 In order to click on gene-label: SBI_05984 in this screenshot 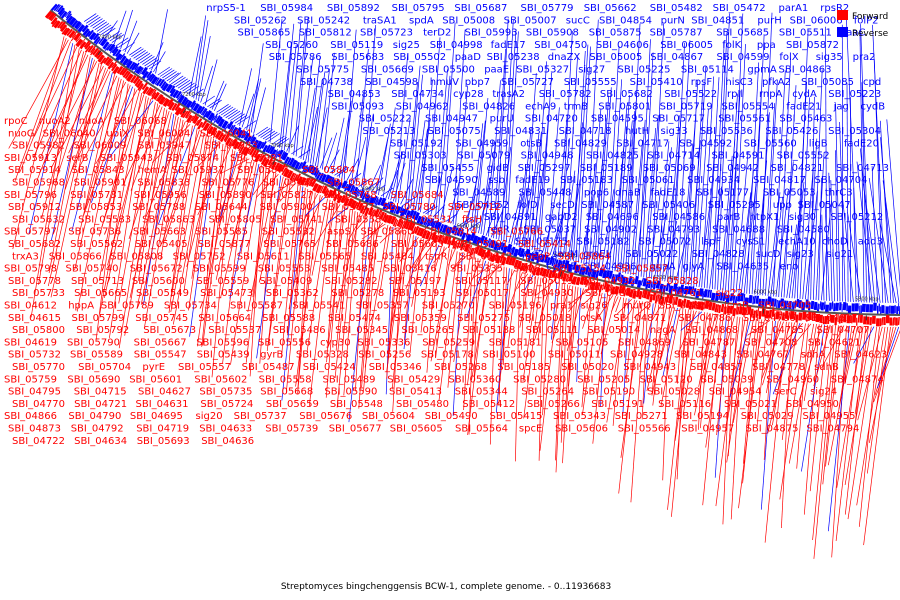, I will do `click(286, 8)`.